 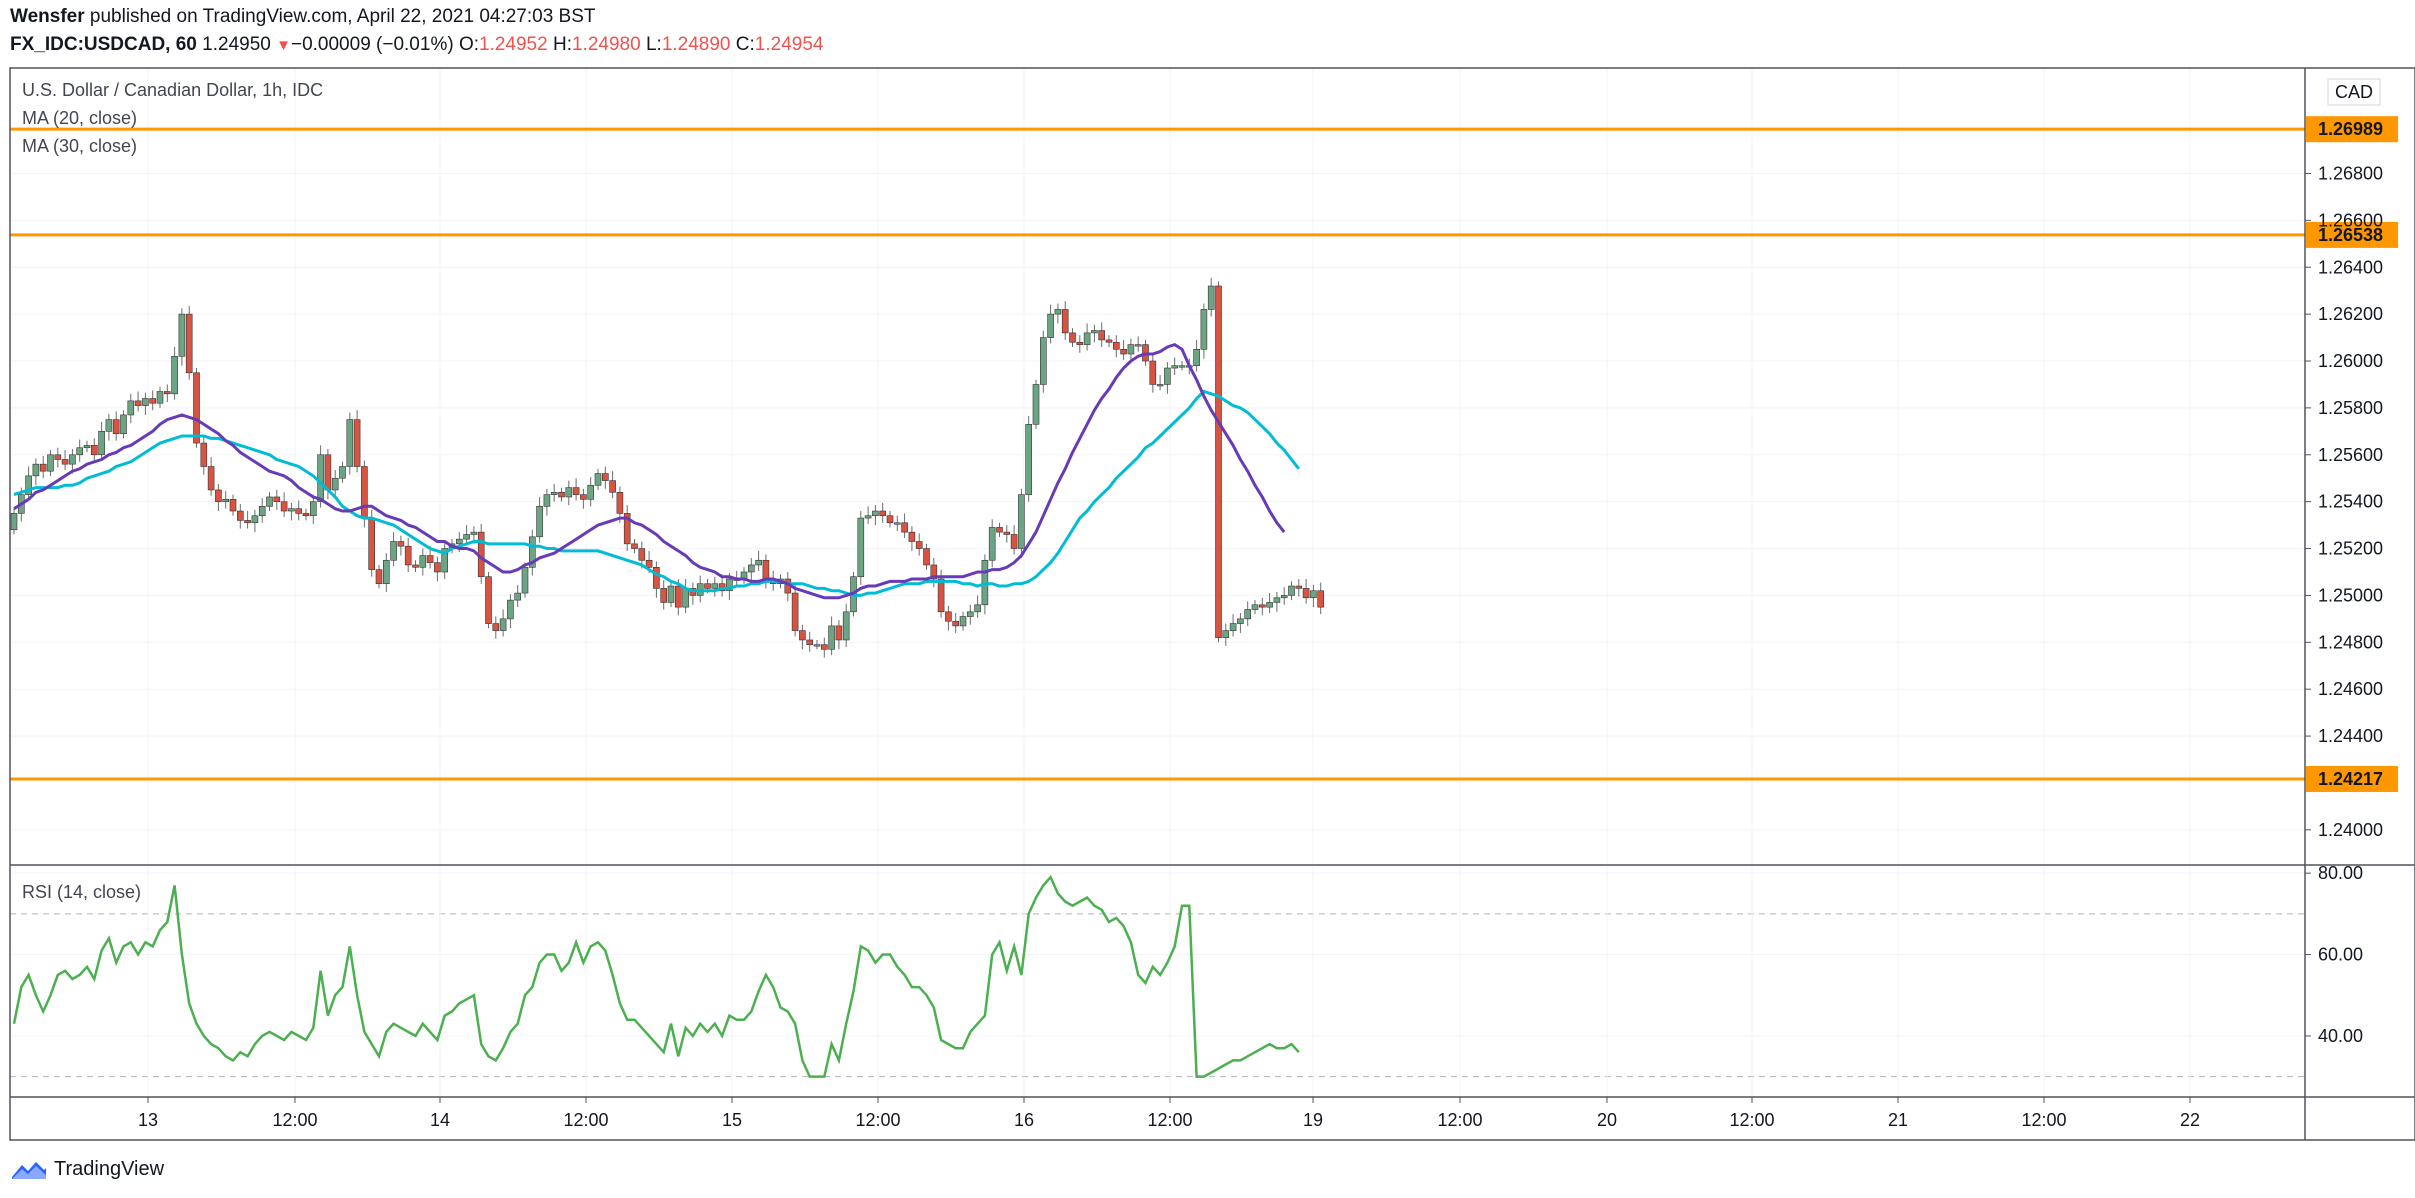 I want to click on open-value: 1.24952, so click(x=513, y=44).